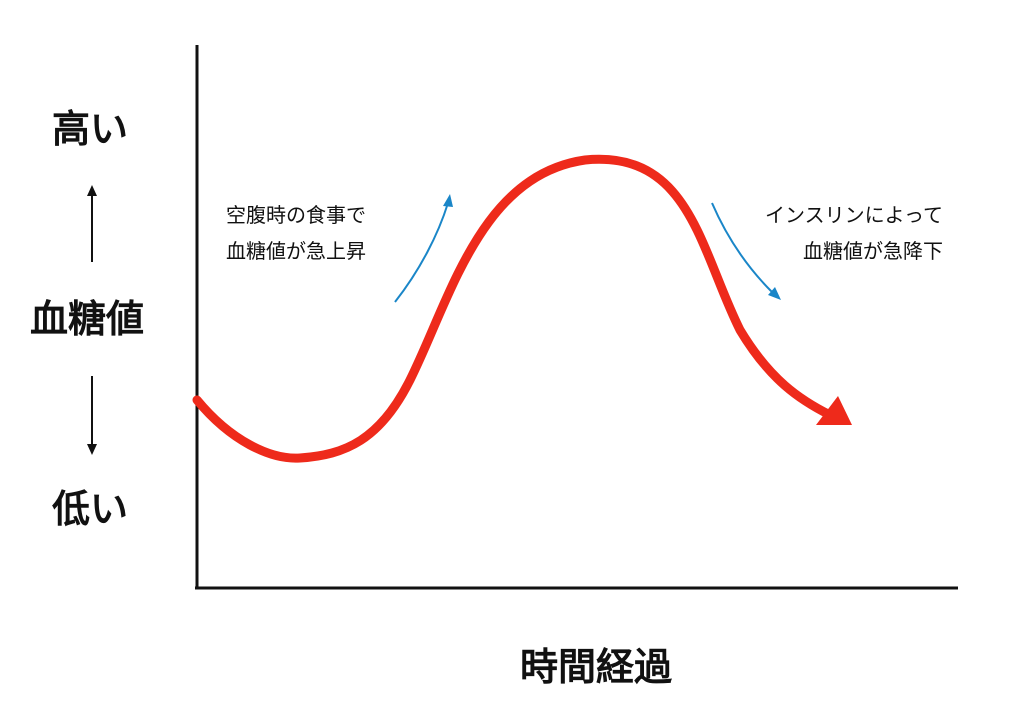  Describe the element at coordinates (854, 215) in the screenshot. I see `fall-annotation-line1: インスリンによって` at that location.